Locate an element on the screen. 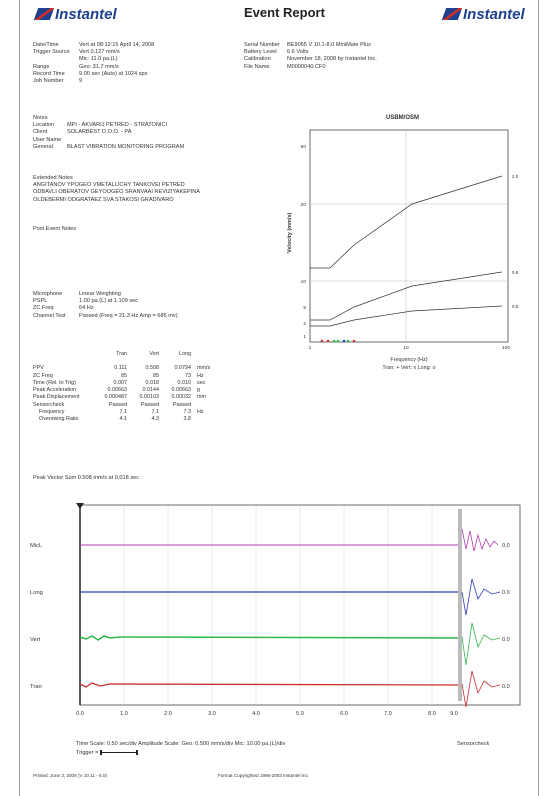 This screenshot has height=796, width=558. x-tick-label: 8.0 is located at coordinates (432, 714).